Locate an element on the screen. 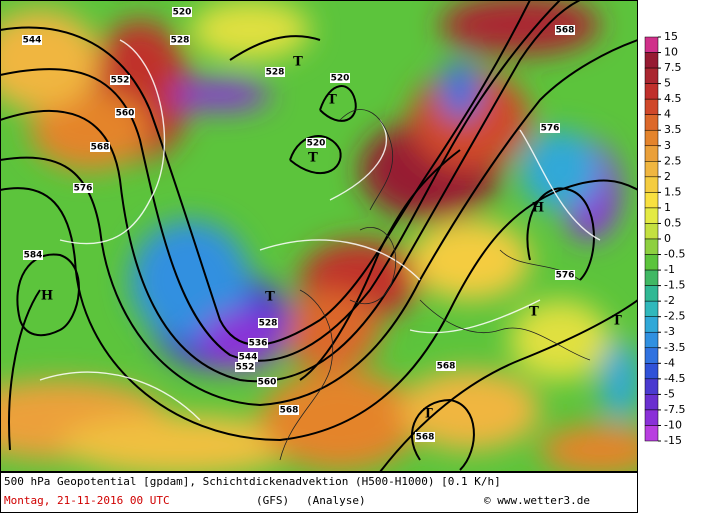 The width and height of the screenshot is (704, 513). colorbar-label: -2.5 is located at coordinates (674, 316).